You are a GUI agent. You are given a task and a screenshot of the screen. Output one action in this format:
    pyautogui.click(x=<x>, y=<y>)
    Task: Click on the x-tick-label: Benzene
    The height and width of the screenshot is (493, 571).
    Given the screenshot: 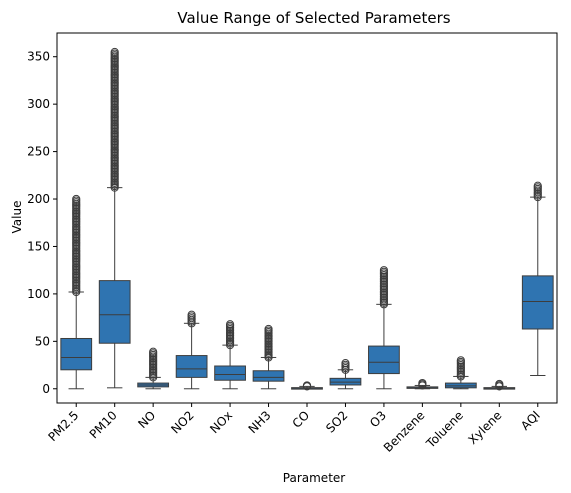 What is the action you would take?
    pyautogui.click(x=404, y=431)
    